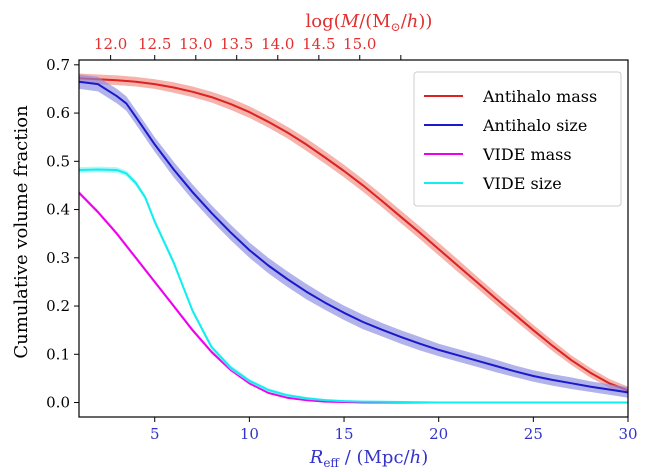  I want to click on top-tick-label: 14.5, so click(318, 44).